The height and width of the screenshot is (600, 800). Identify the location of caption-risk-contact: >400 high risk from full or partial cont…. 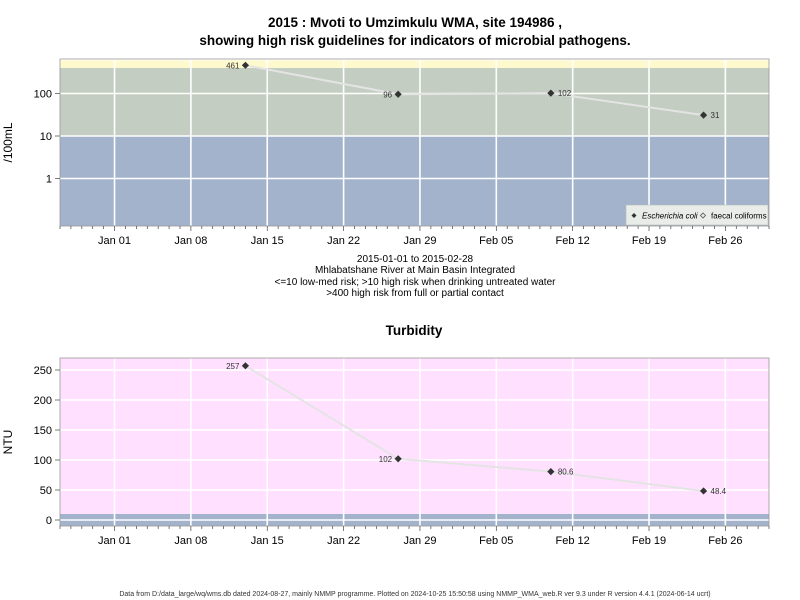
(415, 293).